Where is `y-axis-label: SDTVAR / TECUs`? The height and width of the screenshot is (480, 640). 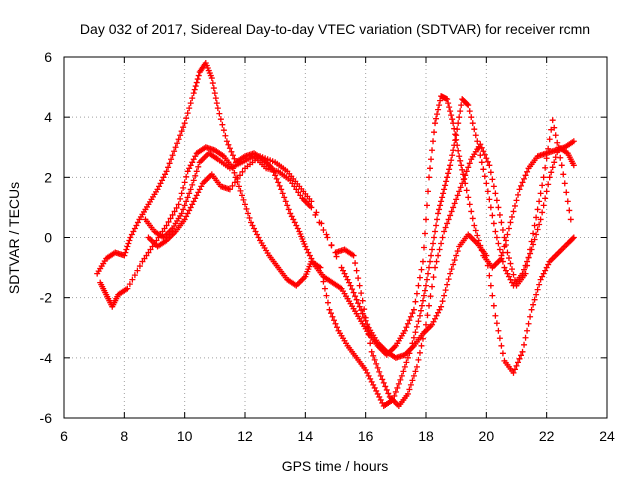 y-axis-label: SDTVAR / TECUs is located at coordinates (14, 238).